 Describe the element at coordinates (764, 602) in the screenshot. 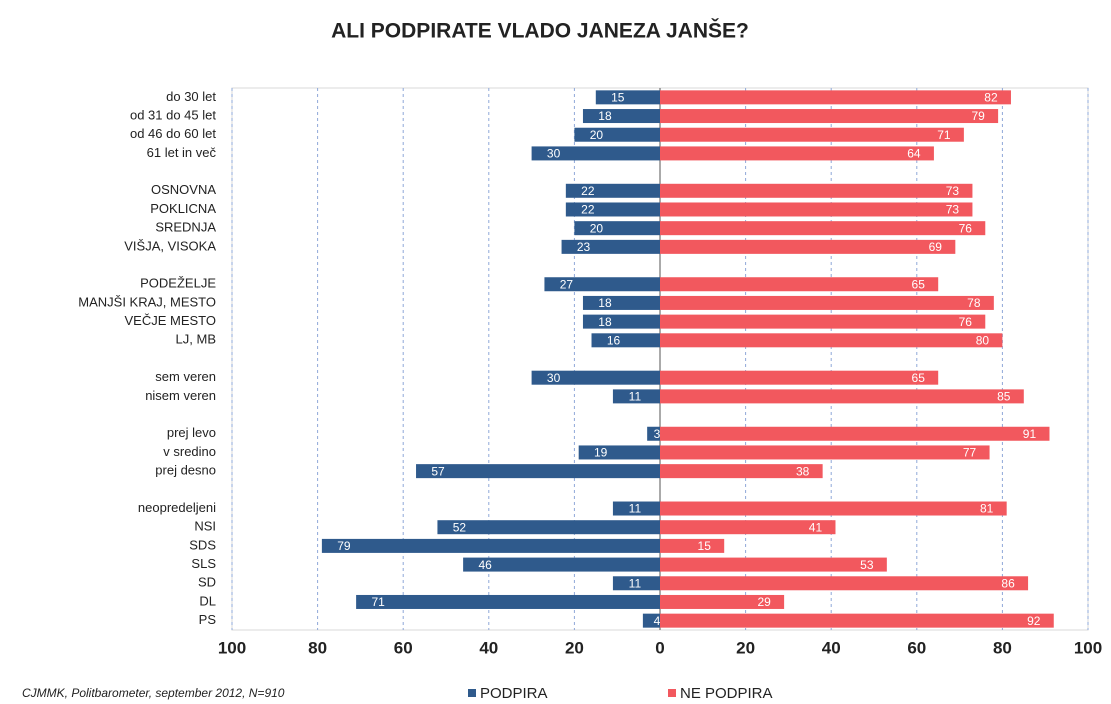

I see `data-label: 29` at that location.